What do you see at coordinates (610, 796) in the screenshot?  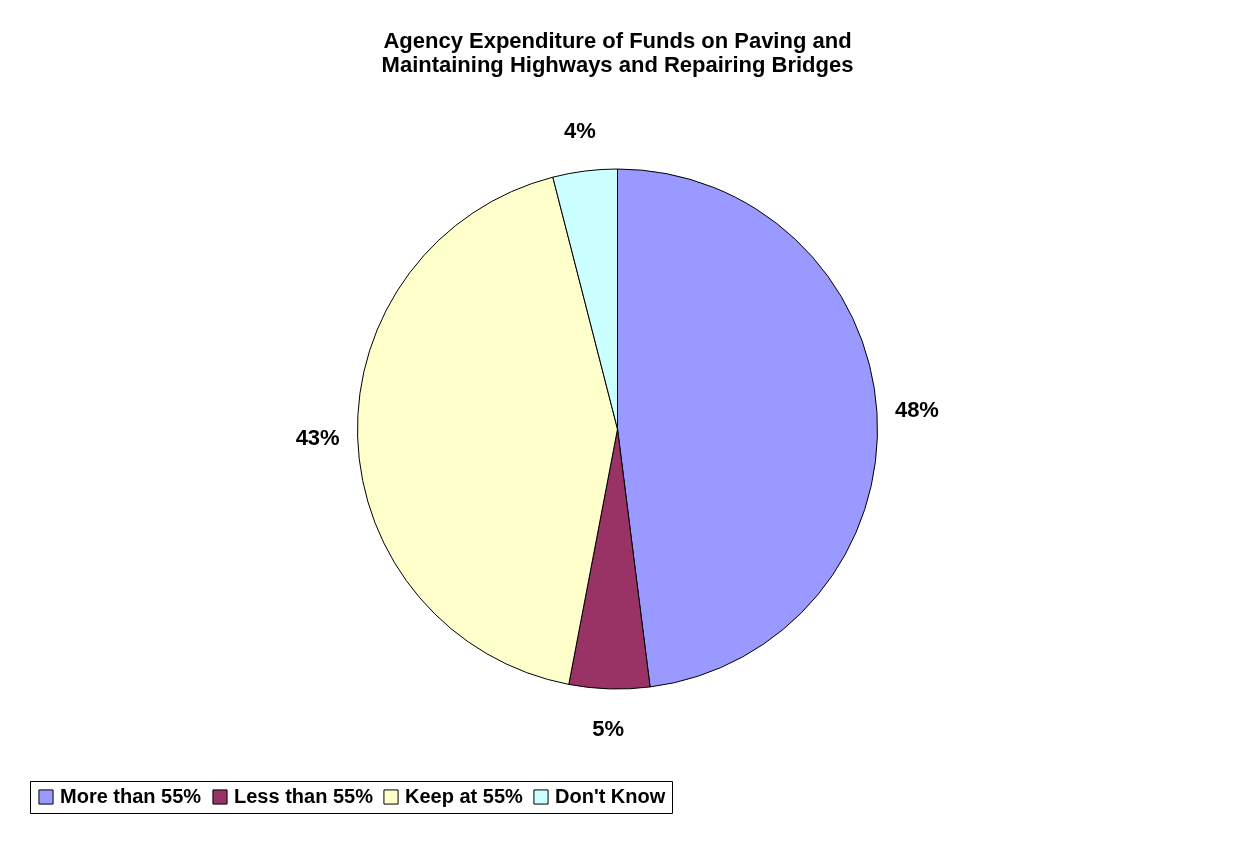 I see `legend-label: Don't Know` at bounding box center [610, 796].